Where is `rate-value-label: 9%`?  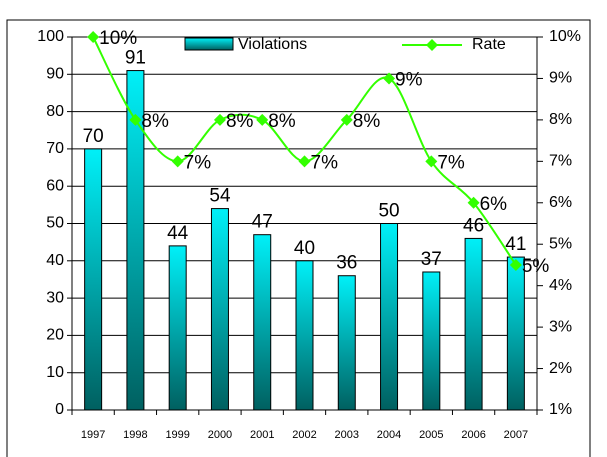
rate-value-label: 9% is located at coordinates (409, 79).